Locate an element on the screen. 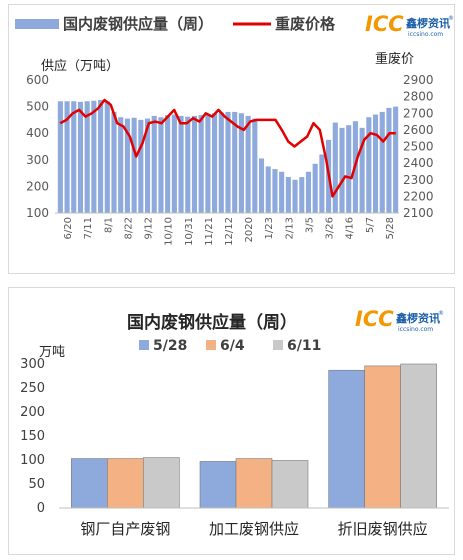 The height and width of the screenshot is (560, 463). x-tick-label: 2/13 is located at coordinates (289, 228).